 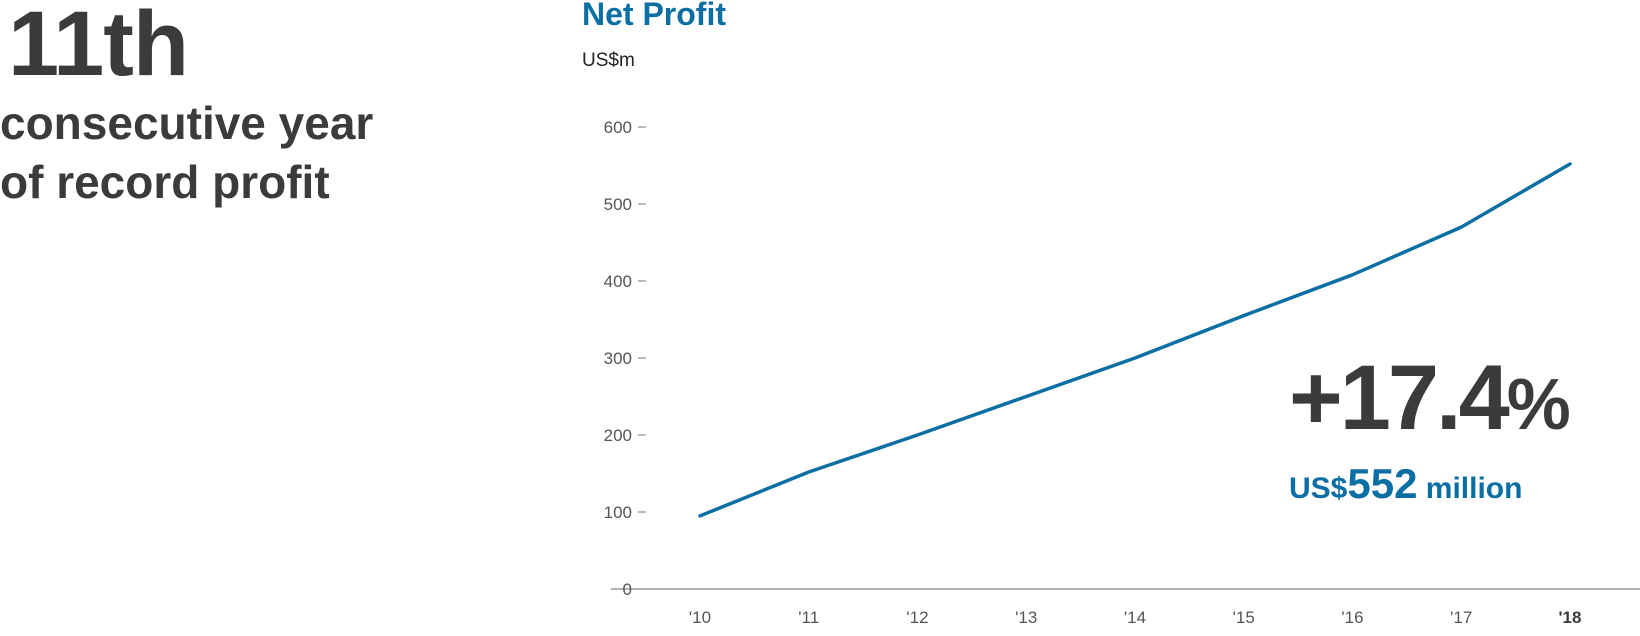 What do you see at coordinates (1382, 483) in the screenshot?
I see `profit-amount-value: 552` at bounding box center [1382, 483].